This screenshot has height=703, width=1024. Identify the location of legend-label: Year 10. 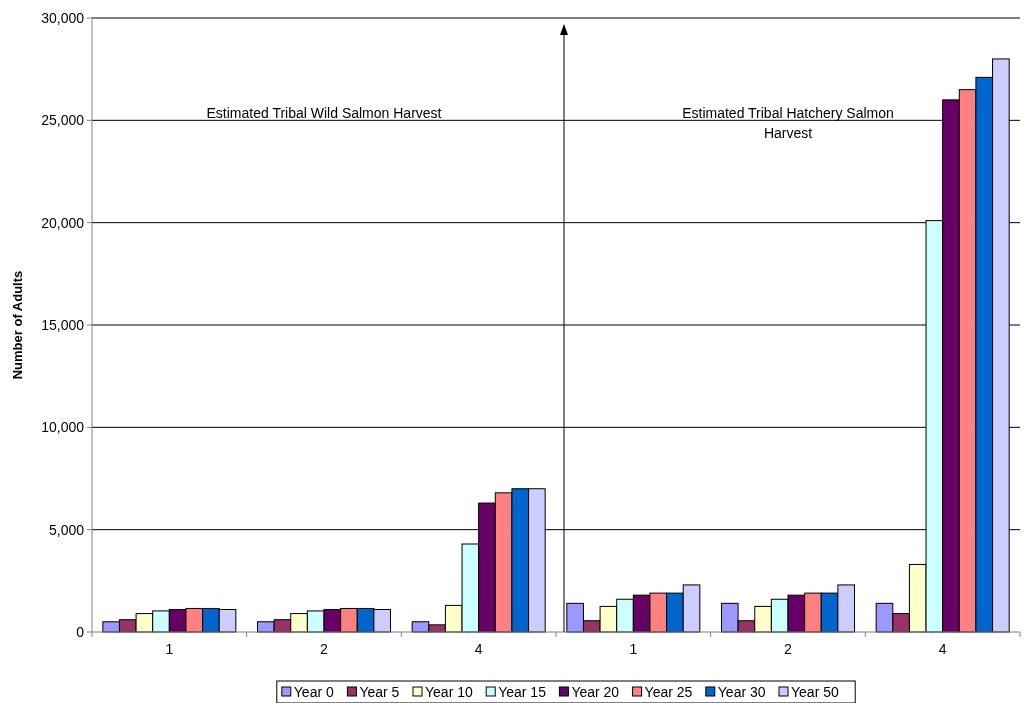
(449, 692).